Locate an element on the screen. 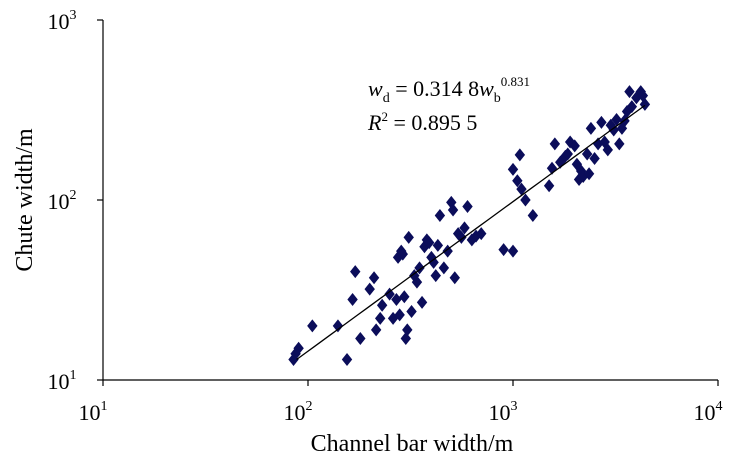 Image resolution: width=749 pixels, height=460 pixels. x-tick-exp: 3 is located at coordinates (514, 406).